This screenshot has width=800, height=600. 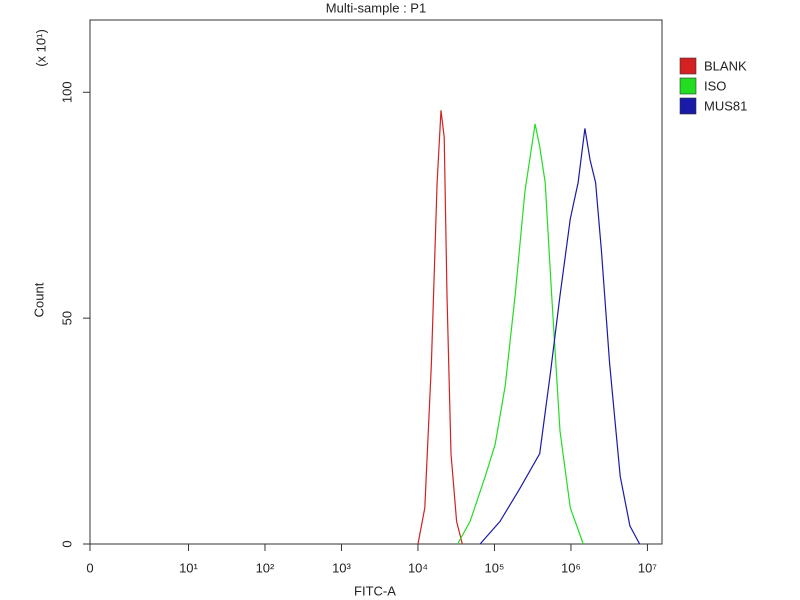 I want to click on x-tick-label: 10⁵, so click(x=495, y=567).